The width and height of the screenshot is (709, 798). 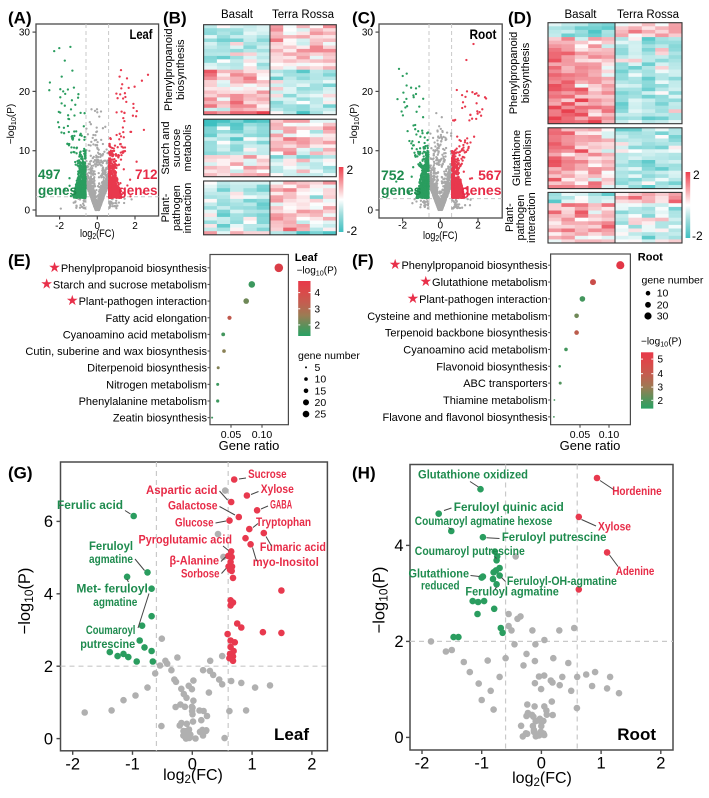 I want to click on svg-text: 10, so click(x=25, y=151).